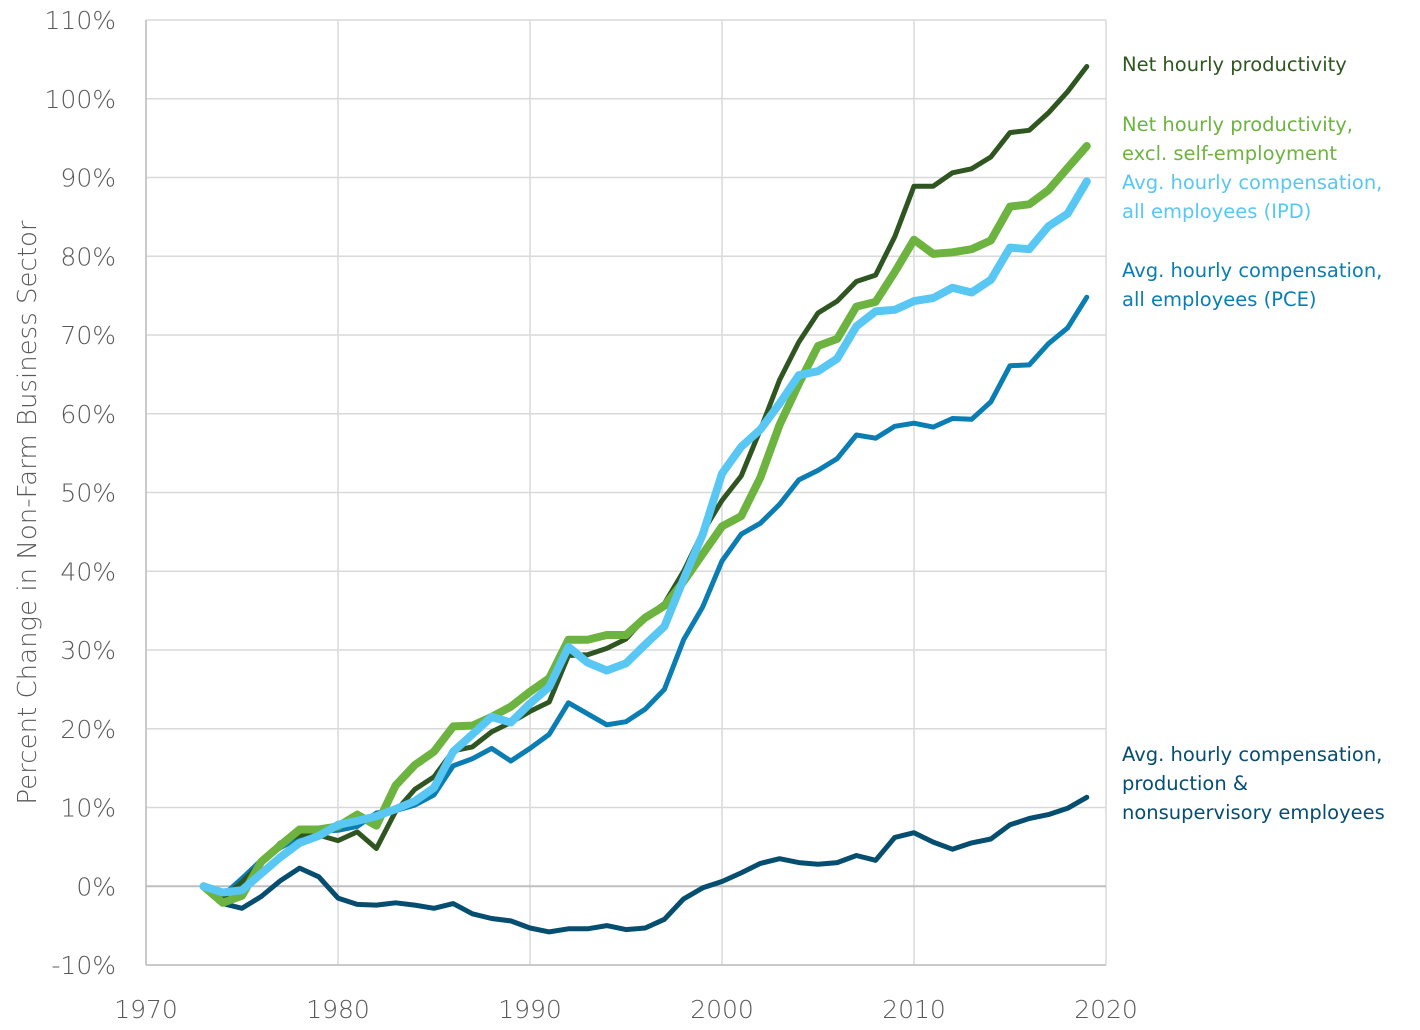 The height and width of the screenshot is (1030, 1420). I want to click on legend-line: production &, so click(1185, 783).